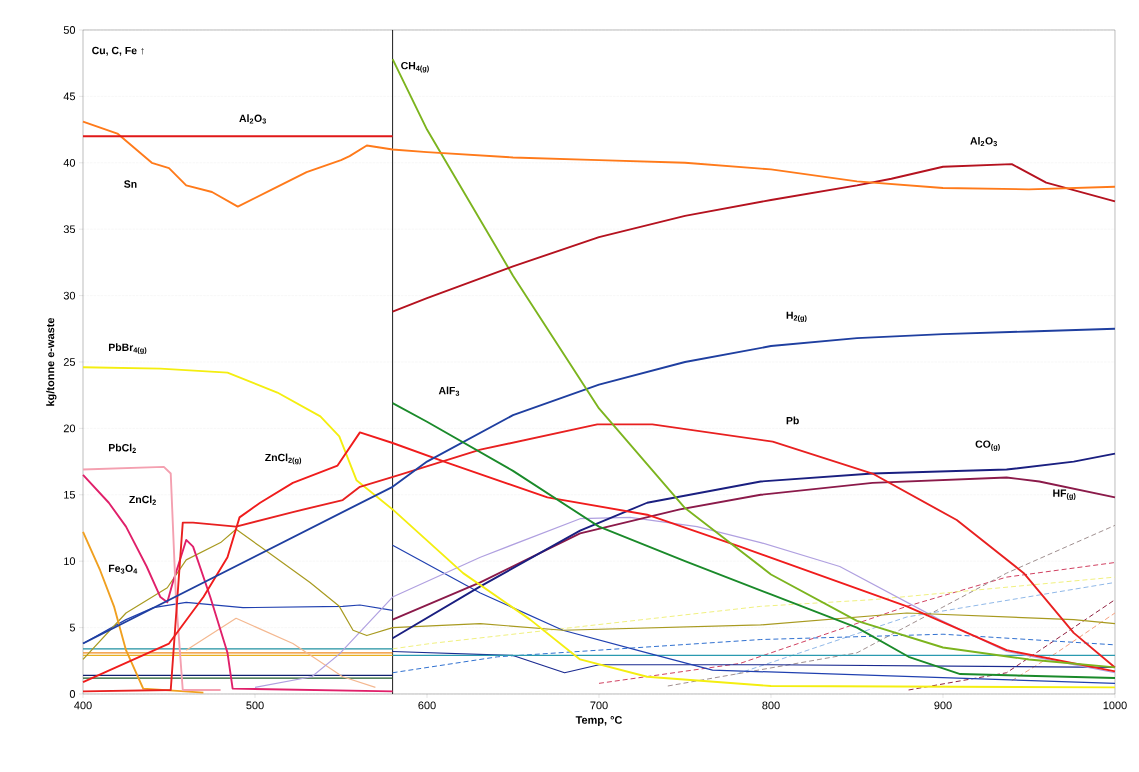 This screenshot has height=772, width=1139. Describe the element at coordinates (83, 705) in the screenshot. I see `x-tick-label: 400` at that location.